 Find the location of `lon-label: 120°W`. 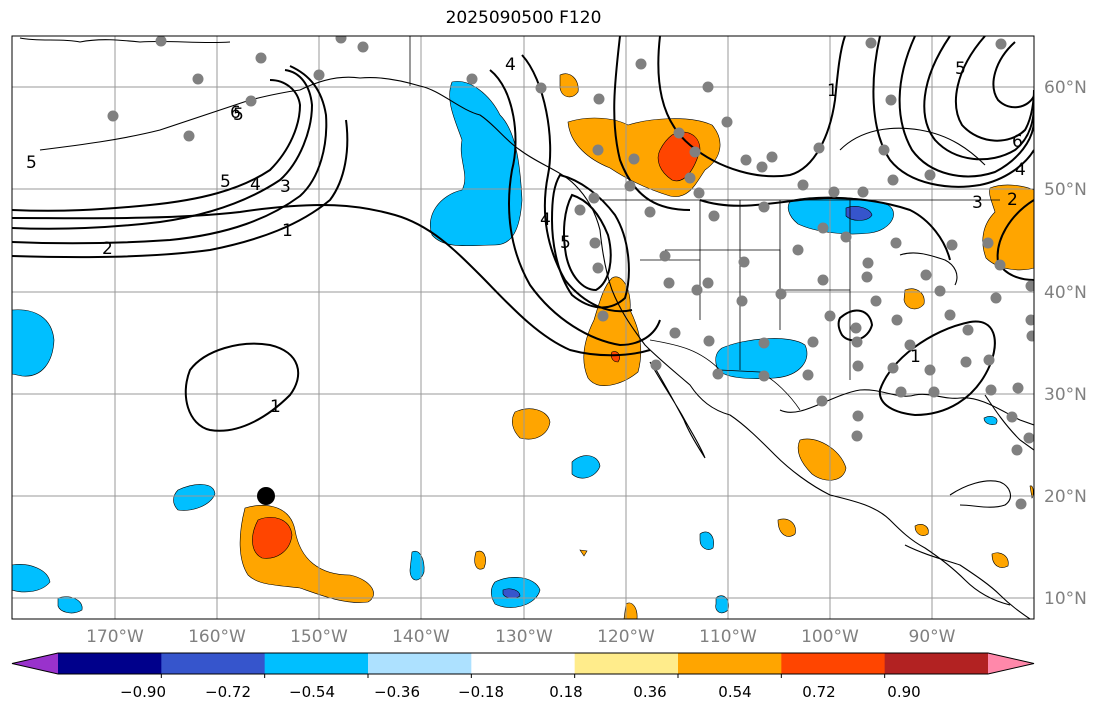

lon-label: 120°W is located at coordinates (626, 637).